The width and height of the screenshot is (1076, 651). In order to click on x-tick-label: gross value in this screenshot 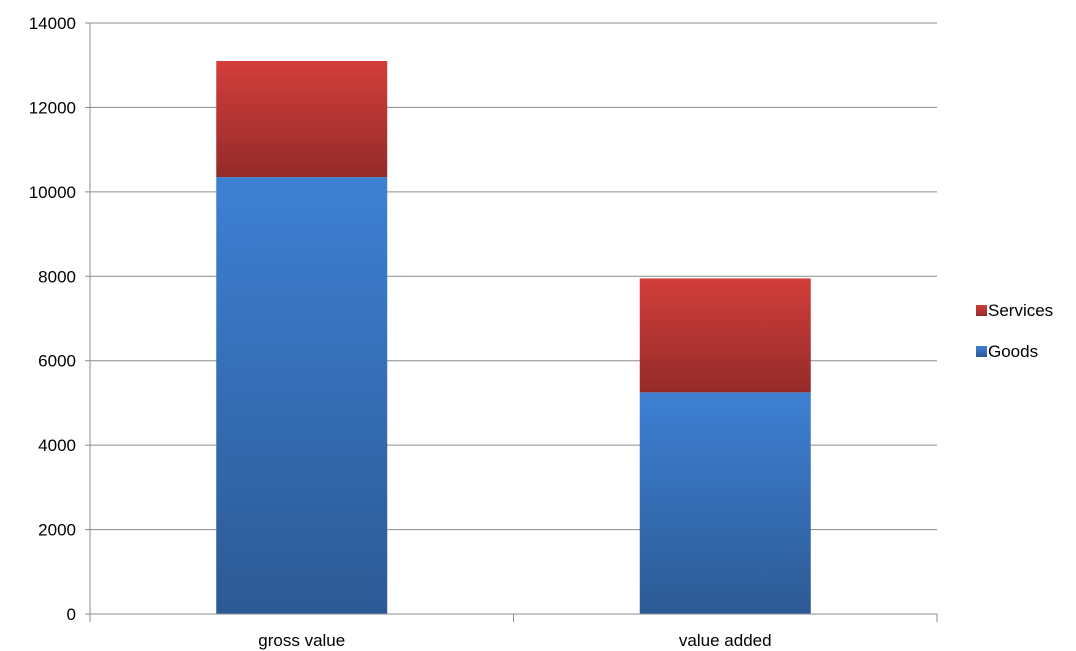, I will do `click(301, 640)`.